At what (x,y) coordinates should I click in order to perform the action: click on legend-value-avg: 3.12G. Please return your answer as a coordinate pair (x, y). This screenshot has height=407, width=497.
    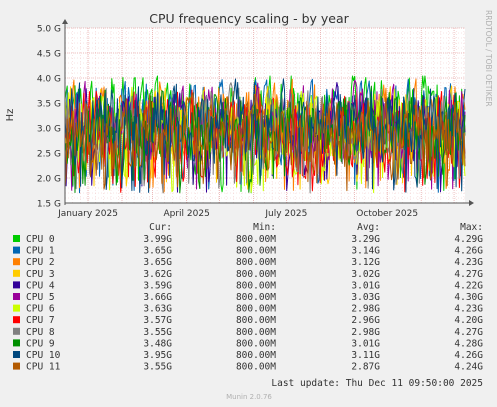
    Looking at the image, I should click on (365, 262).